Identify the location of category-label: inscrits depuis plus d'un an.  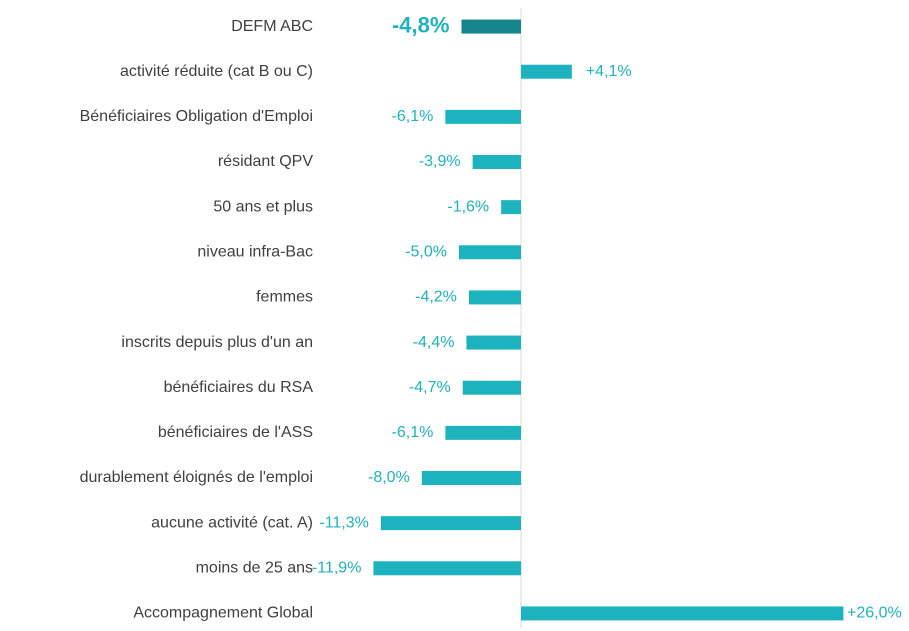
(217, 342).